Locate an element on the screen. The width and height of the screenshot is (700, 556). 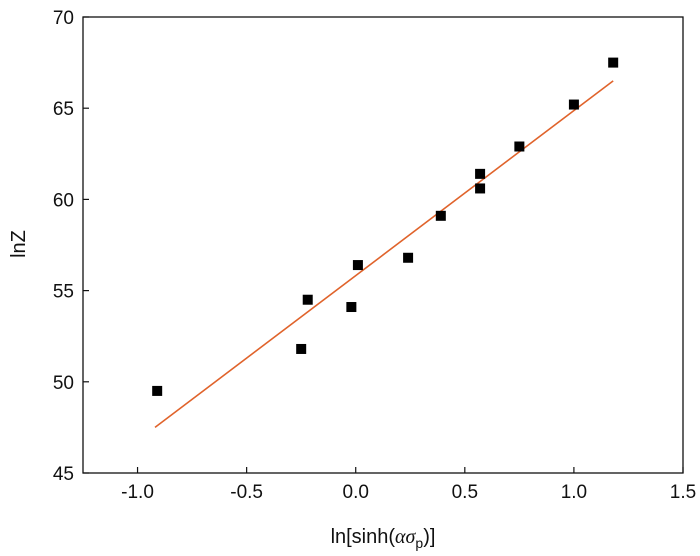
y-tick-label: 65 is located at coordinates (63, 109).